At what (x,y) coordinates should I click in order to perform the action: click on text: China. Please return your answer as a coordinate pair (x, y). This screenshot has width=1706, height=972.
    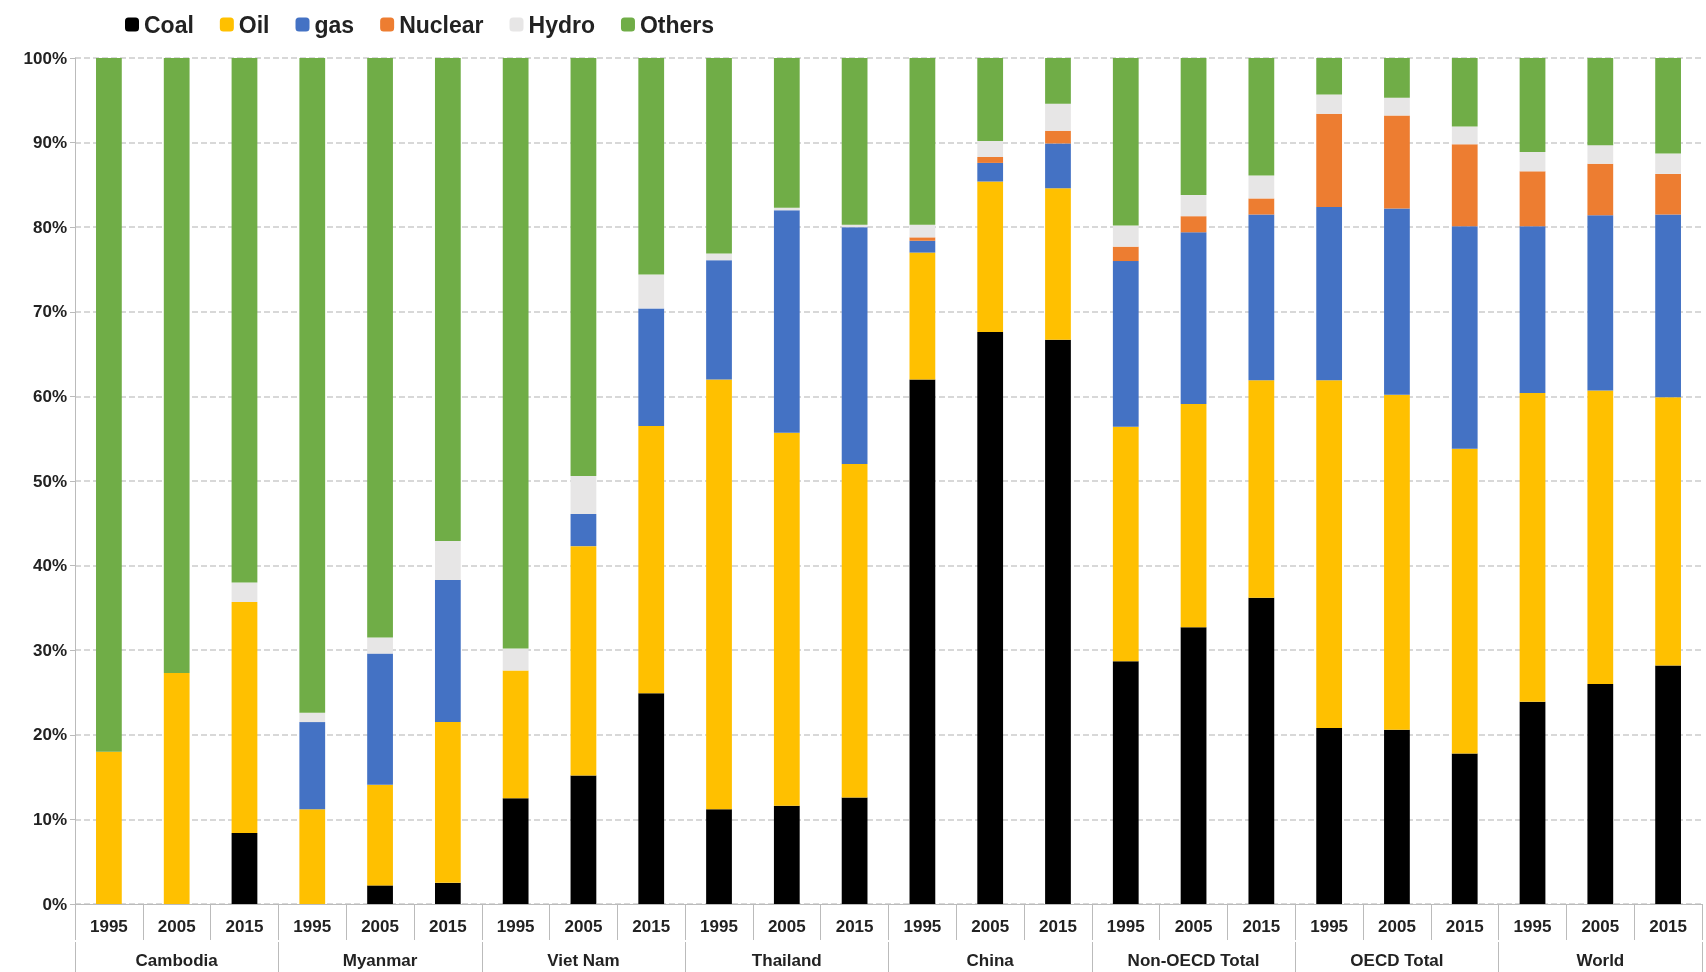
    Looking at the image, I should click on (990, 960).